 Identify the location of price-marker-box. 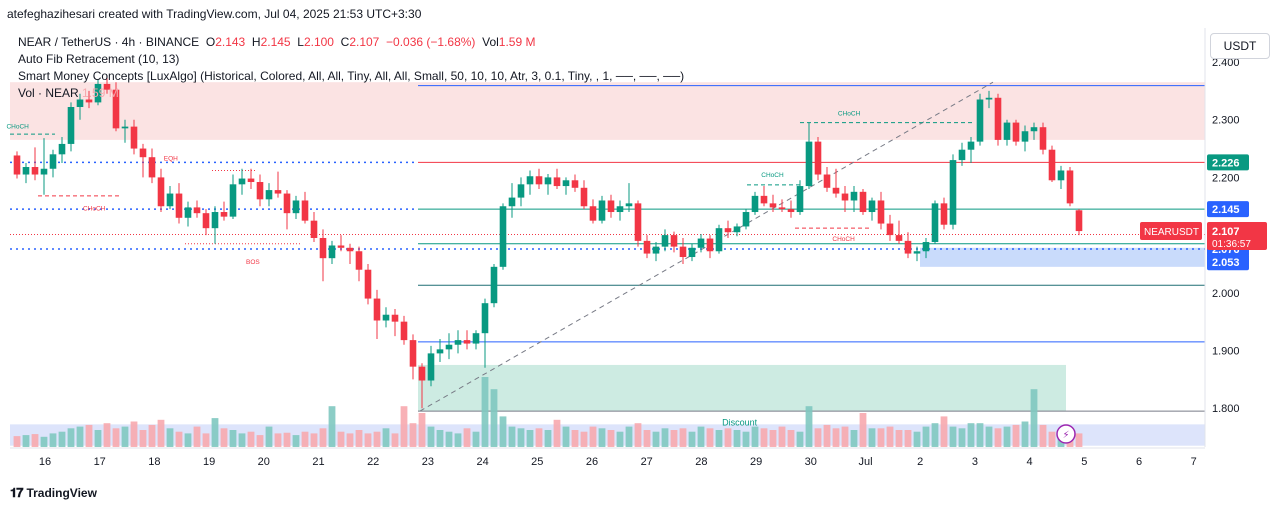
(1228, 262).